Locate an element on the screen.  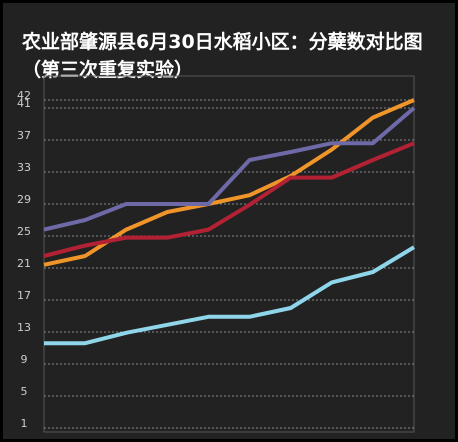
y-tick-label: 42 is located at coordinates (24, 95).